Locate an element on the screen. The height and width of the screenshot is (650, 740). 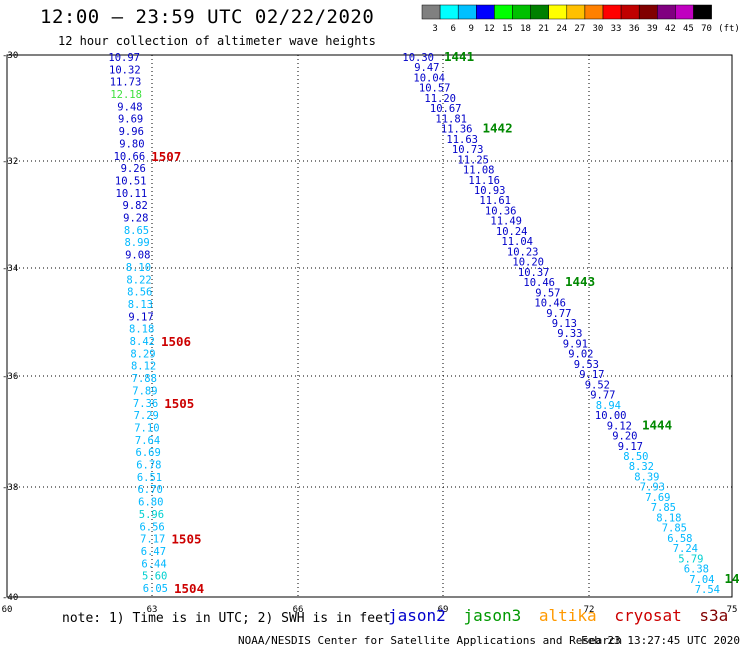
satellite-legend: jason2 jason3 altika cryosat s3a is located at coordinates (562, 615).